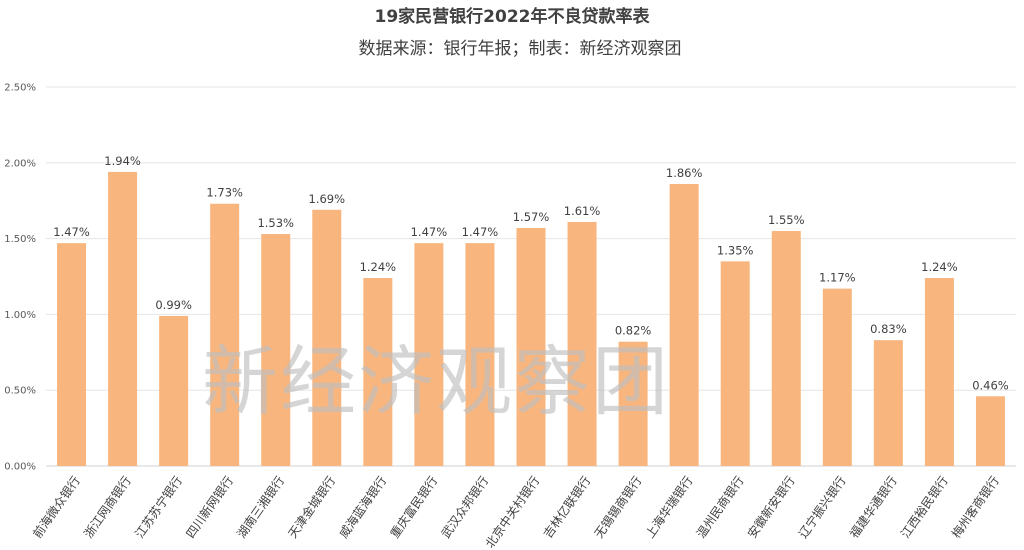  I want to click on x-tick-label: 四川新网银行, so click(210, 507).